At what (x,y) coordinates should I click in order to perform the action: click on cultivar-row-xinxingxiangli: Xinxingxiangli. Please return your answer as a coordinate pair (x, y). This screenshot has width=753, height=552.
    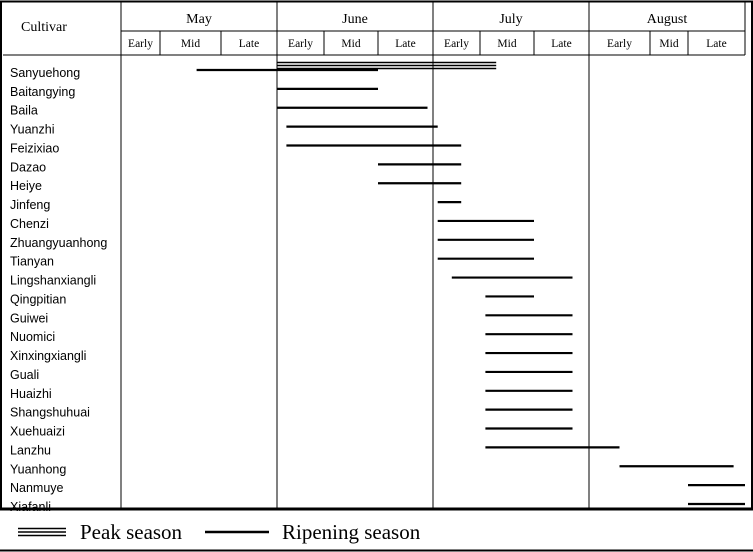
    Looking at the image, I should click on (291, 356).